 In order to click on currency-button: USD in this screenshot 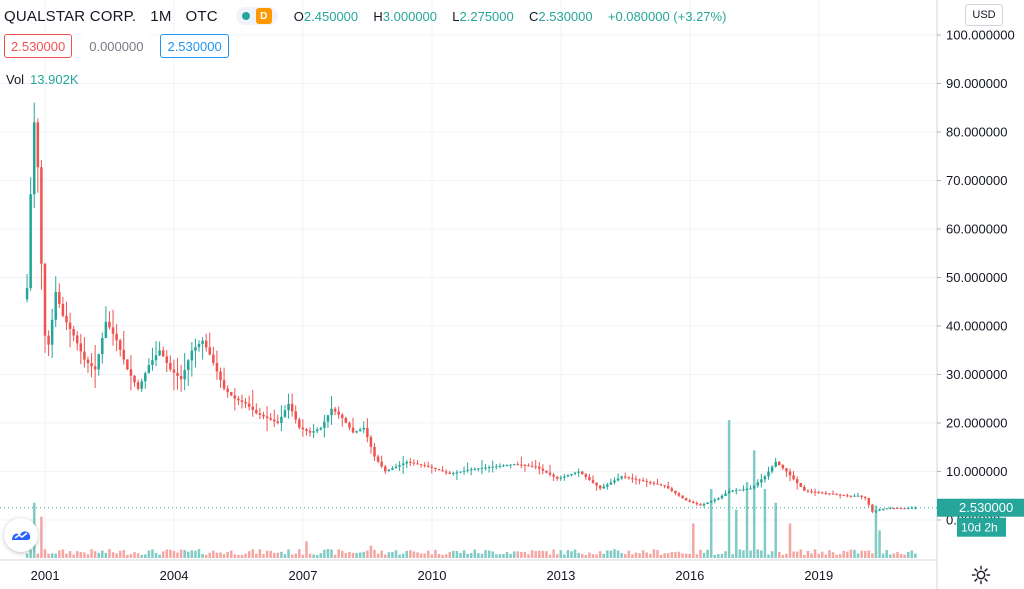, I will do `click(984, 15)`.